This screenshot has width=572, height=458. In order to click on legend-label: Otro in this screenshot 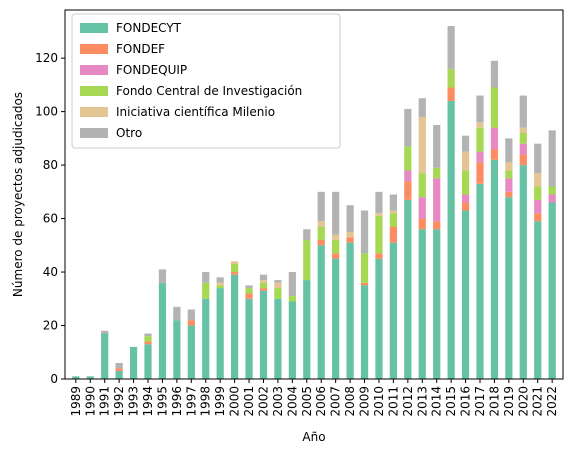, I will do `click(129, 133)`.